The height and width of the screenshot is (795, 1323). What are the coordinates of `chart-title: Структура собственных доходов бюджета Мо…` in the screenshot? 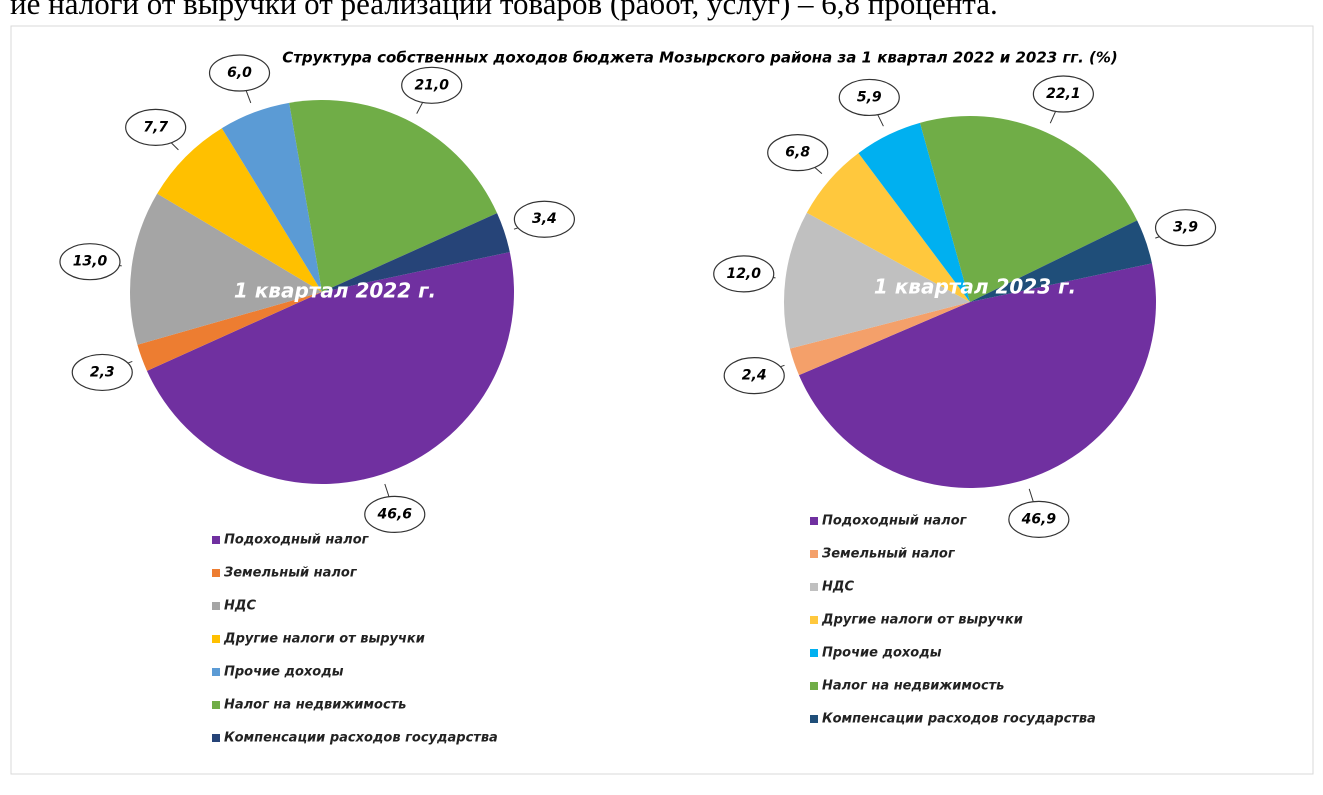 It's located at (700, 58).